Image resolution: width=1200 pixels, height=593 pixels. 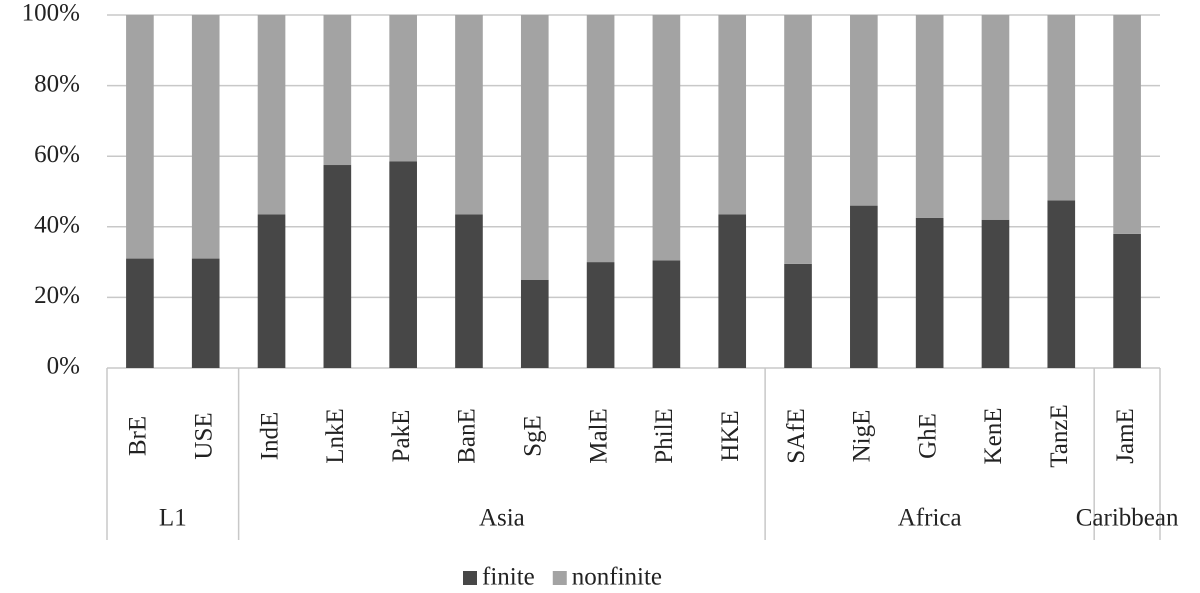 What do you see at coordinates (203, 435) in the screenshot?
I see `x-tick-label: USE` at bounding box center [203, 435].